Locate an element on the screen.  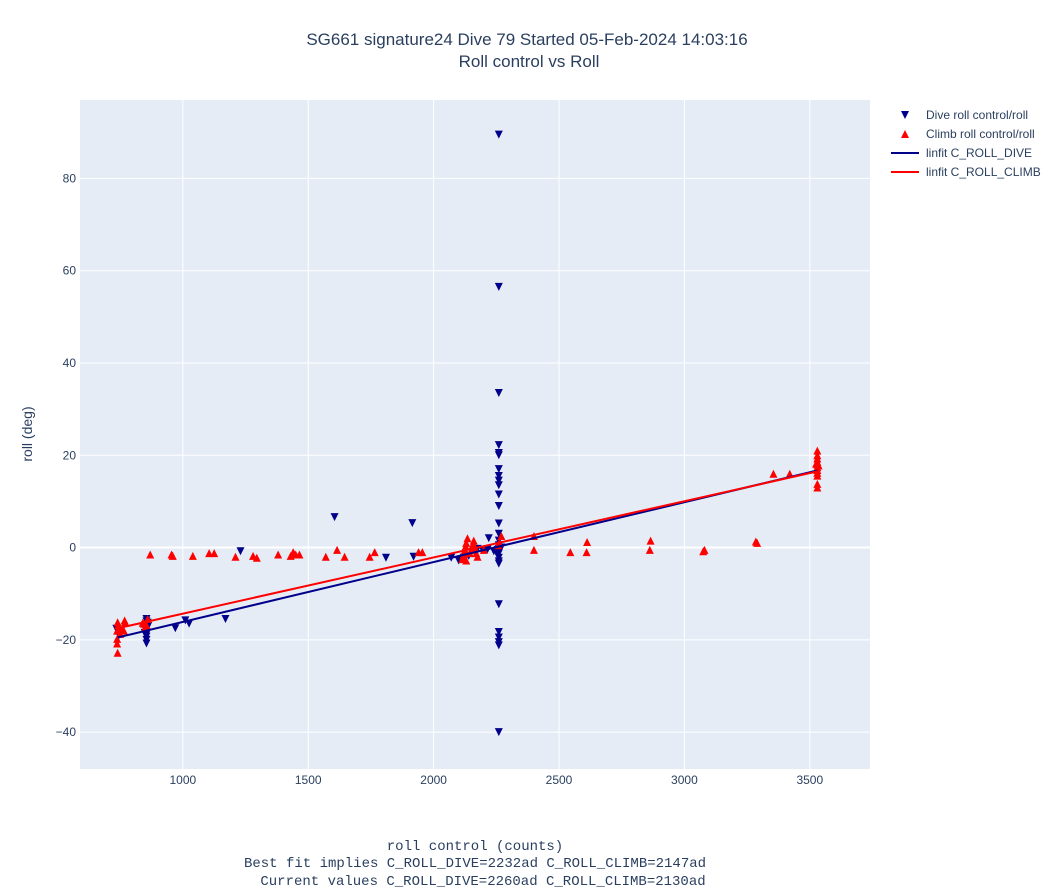
x-tick-label: 1500 is located at coordinates (308, 780).